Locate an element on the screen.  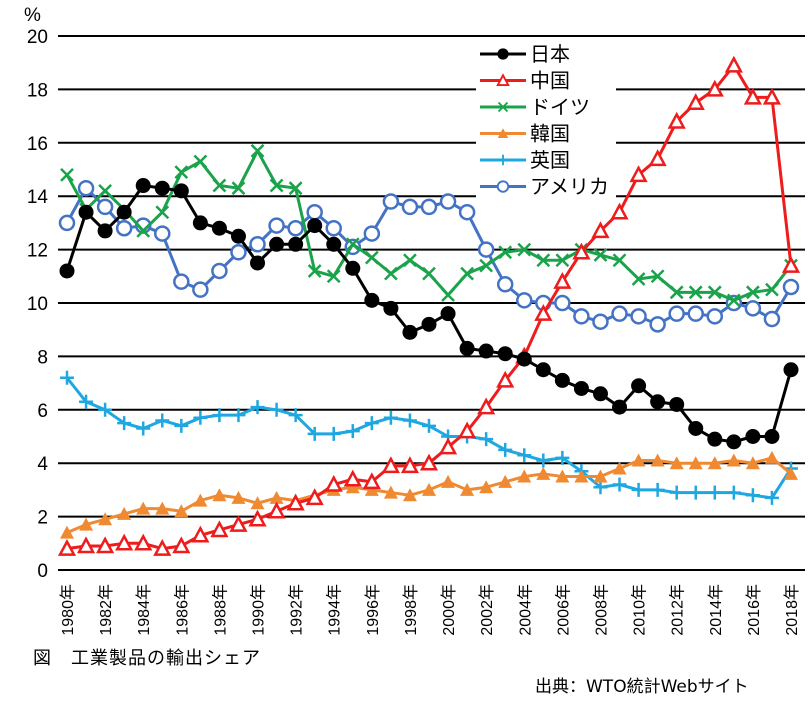
legend-label: アメリカ is located at coordinates (569, 187).